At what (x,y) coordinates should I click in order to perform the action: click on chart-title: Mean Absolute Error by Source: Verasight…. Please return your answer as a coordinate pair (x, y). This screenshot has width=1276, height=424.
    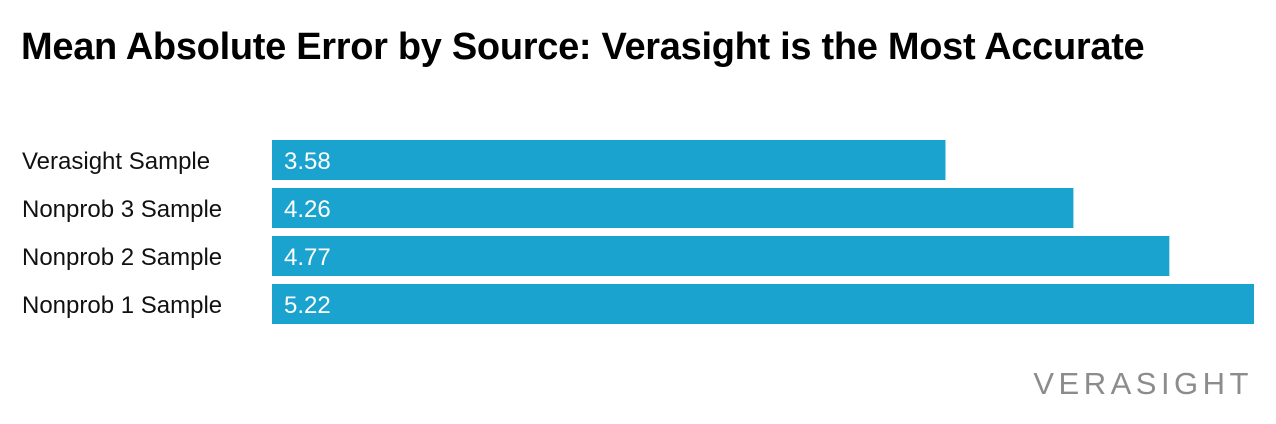
    Looking at the image, I should click on (583, 47).